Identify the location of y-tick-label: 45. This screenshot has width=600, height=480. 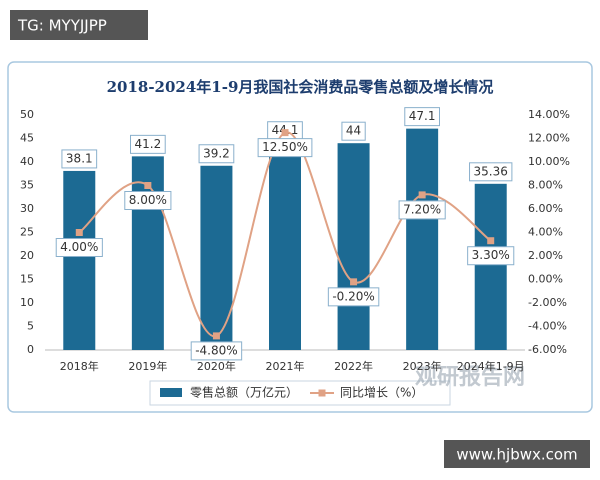
(27, 138).